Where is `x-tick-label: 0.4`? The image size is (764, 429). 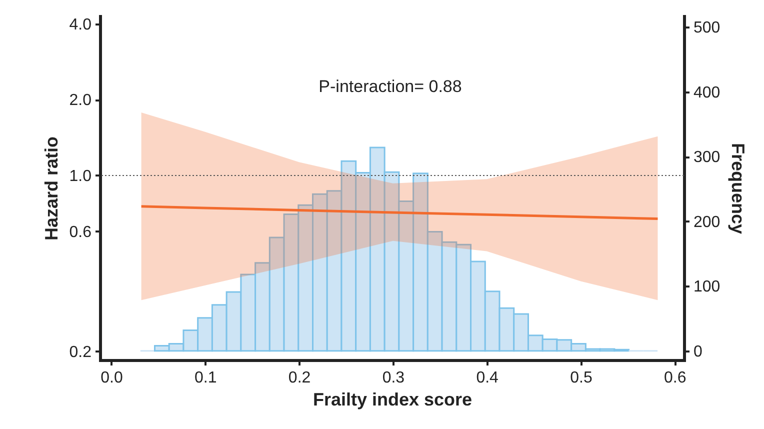 x-tick-label: 0.4 is located at coordinates (487, 378).